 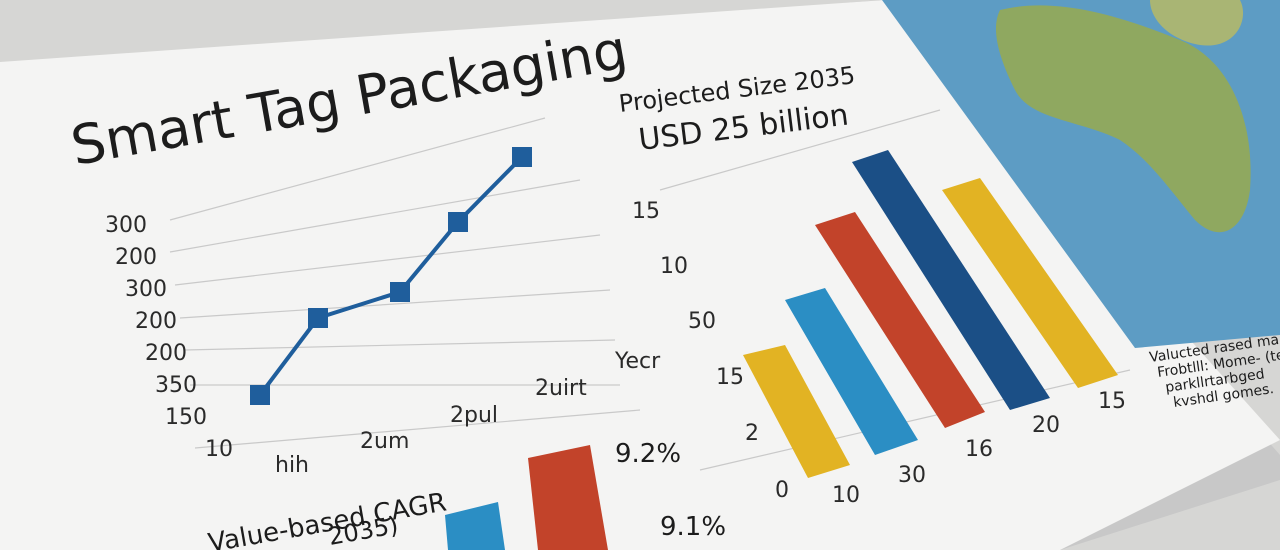 I want to click on cagr-value: 9.2%, so click(x=648, y=454).